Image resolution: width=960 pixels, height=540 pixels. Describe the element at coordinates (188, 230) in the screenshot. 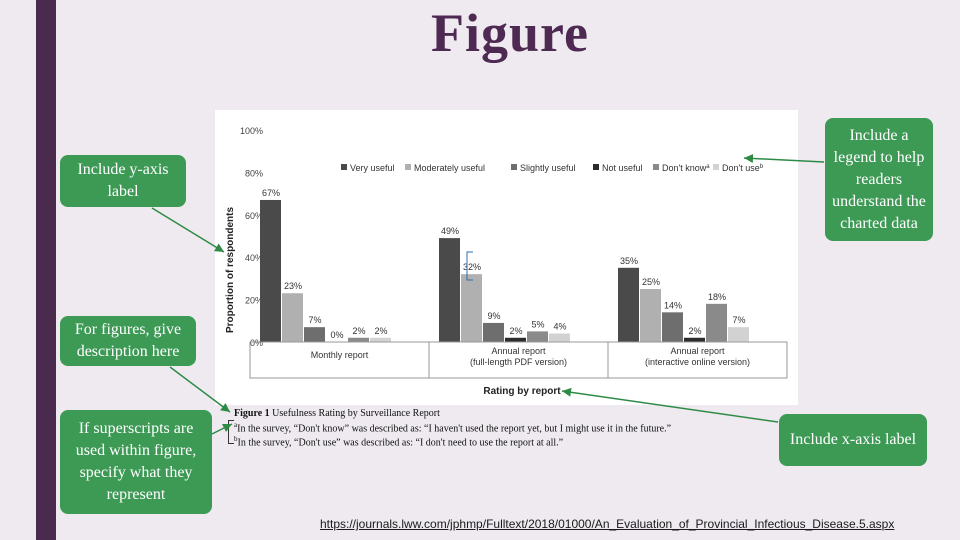

I see `arrow-y-axis` at that location.